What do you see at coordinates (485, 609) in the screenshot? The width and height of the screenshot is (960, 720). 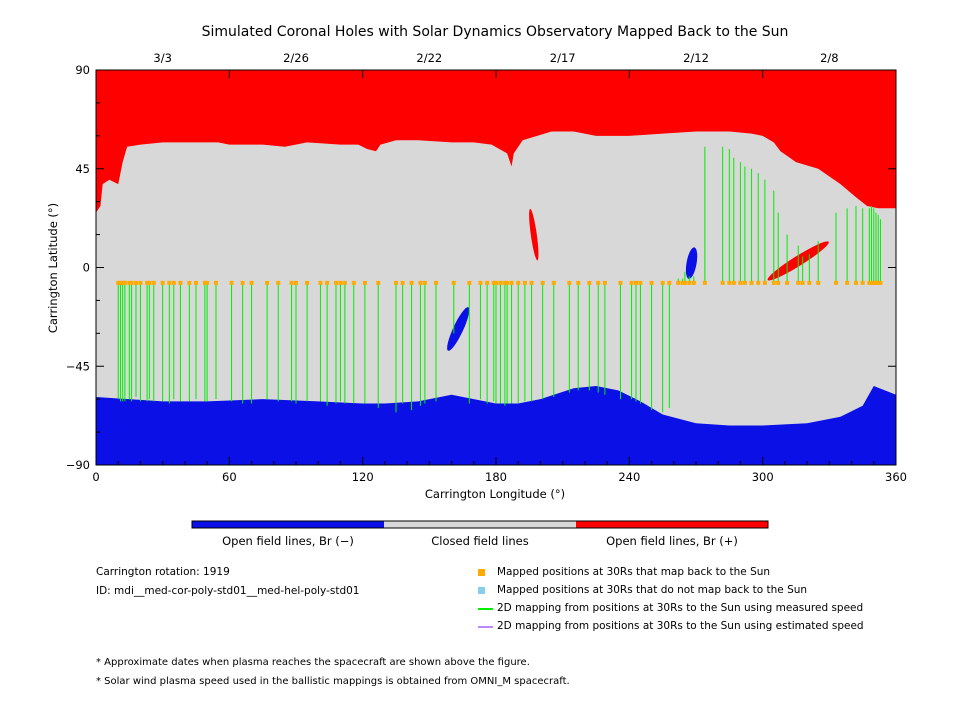 I see `measured-line-icon` at bounding box center [485, 609].